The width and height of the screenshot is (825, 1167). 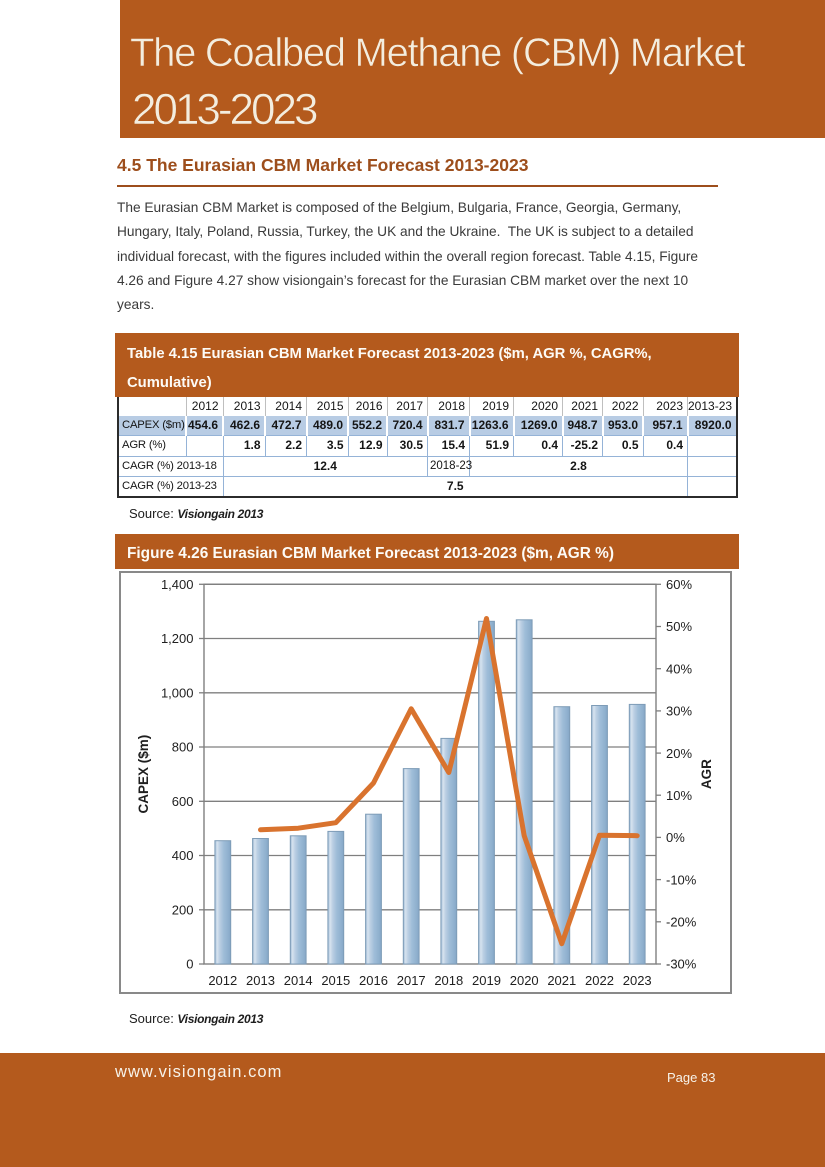 I want to click on svg-text: 200, so click(x=183, y=910).